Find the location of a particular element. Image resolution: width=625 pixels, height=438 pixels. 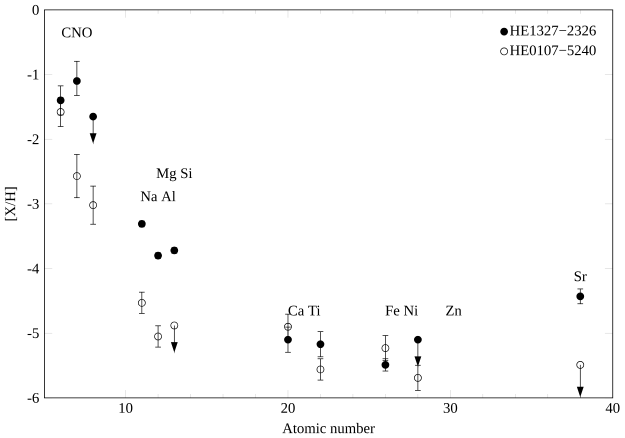

y-tick-label: -3 is located at coordinates (33, 203).